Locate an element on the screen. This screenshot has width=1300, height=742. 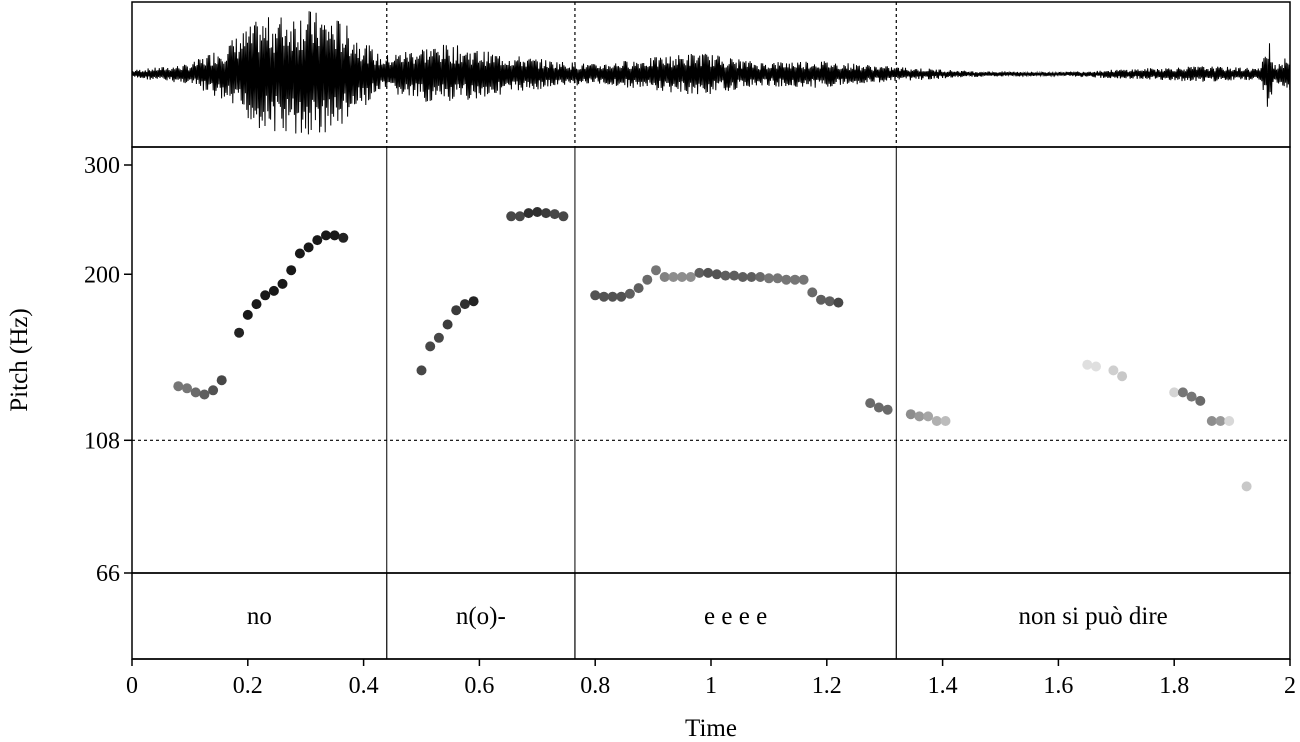
x-tick-label: 0.2 is located at coordinates (248, 686).